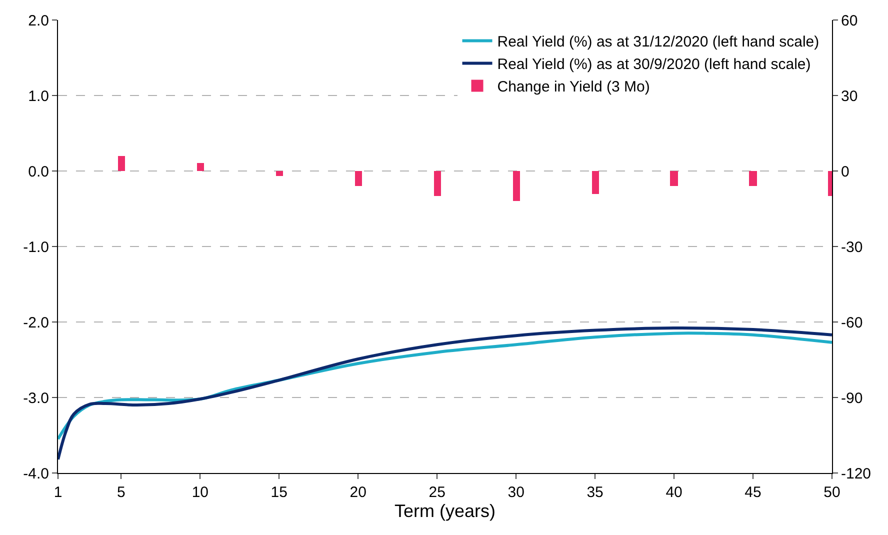  I want to click on x-tick-label: 25, so click(437, 492).